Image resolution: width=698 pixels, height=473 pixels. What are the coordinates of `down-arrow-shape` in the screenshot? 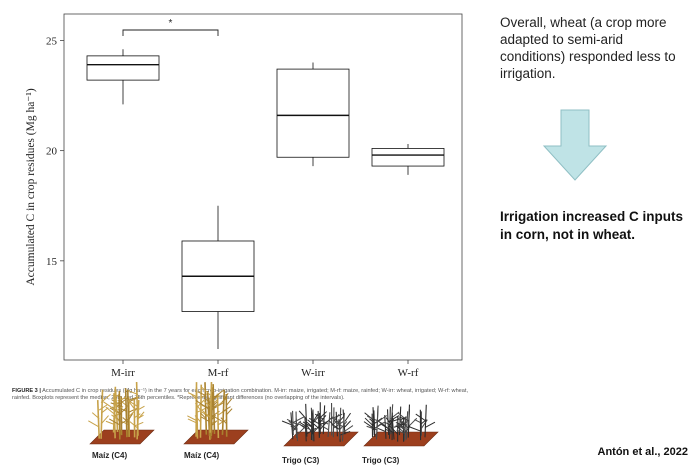 It's located at (575, 145).